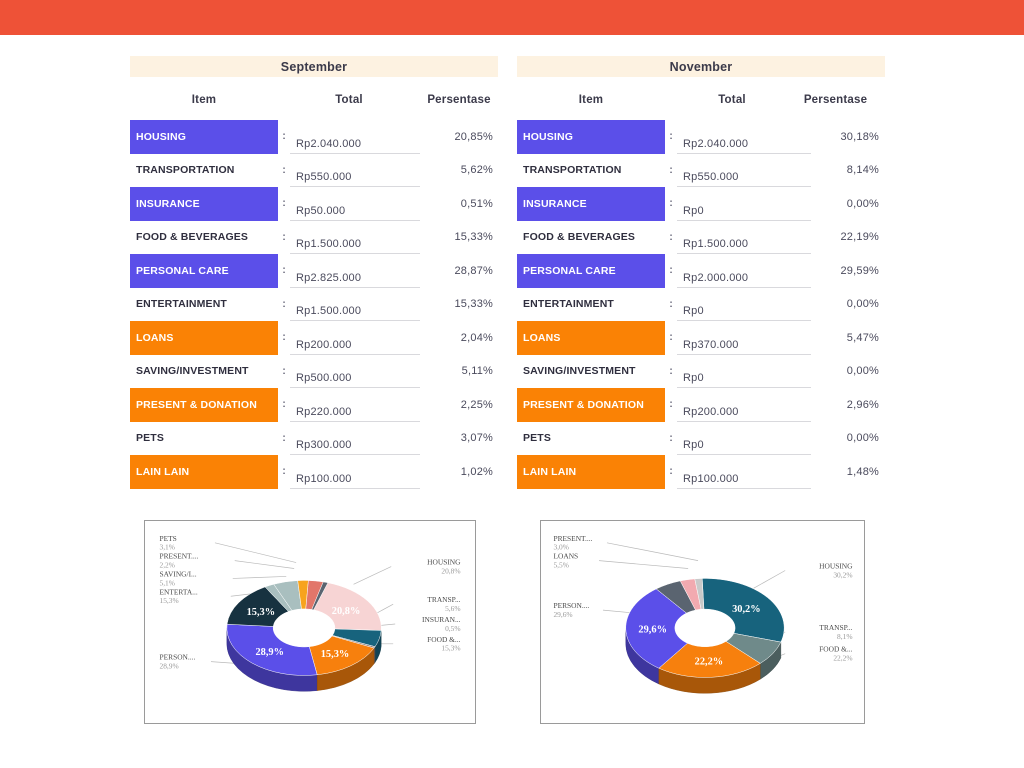 Image resolution: width=1024 pixels, height=768 pixels. What do you see at coordinates (314, 66) in the screenshot?
I see `september-month-band: September` at bounding box center [314, 66].